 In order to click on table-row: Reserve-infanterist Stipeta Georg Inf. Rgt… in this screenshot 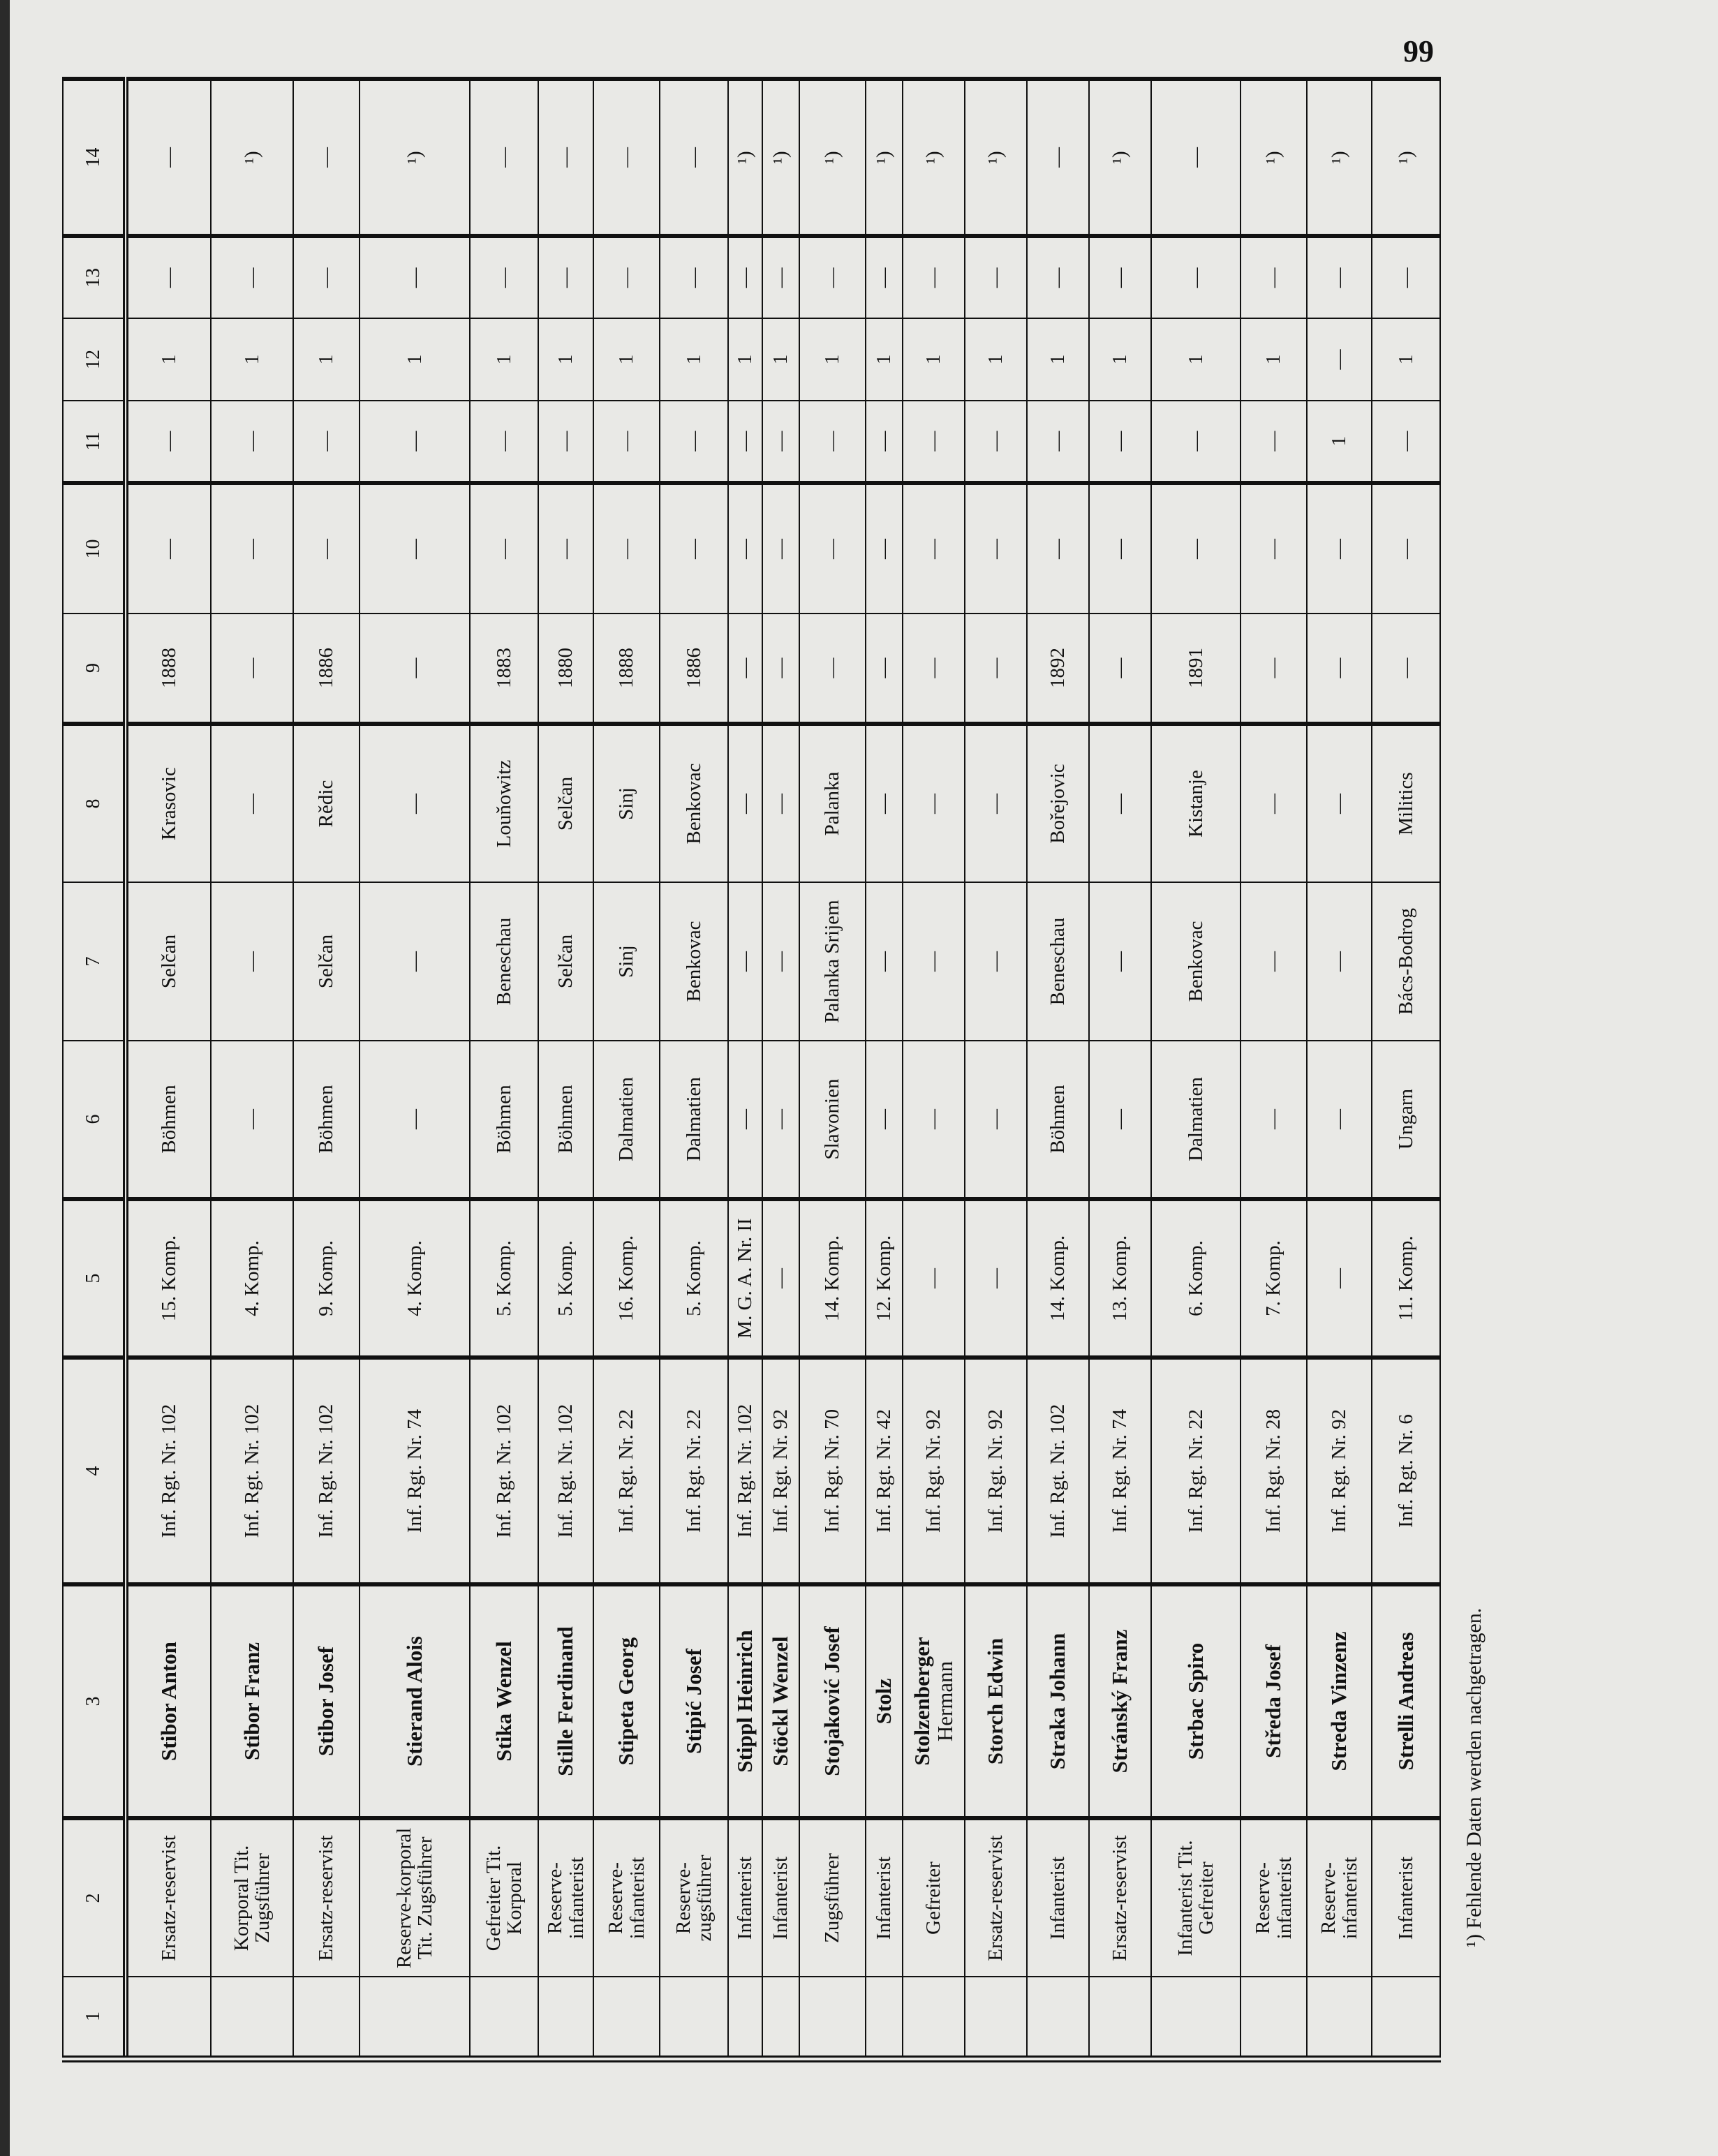, I will do `click(626, 1069)`.